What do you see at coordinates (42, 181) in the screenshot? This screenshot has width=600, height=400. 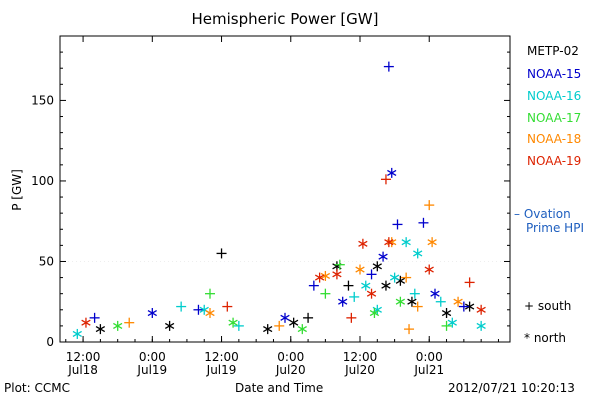 I see `y-tick-label: 100` at bounding box center [42, 181].